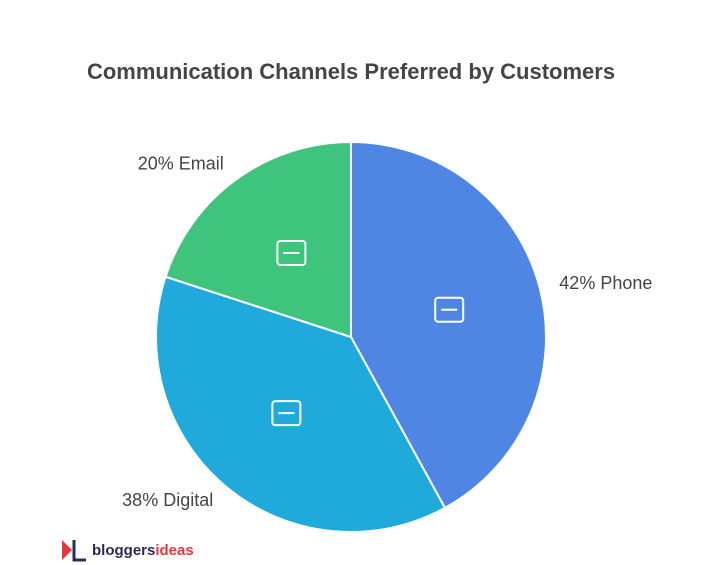 This screenshot has height=565, width=712. Describe the element at coordinates (605, 283) in the screenshot. I see `data-label: 42% Phone` at that location.